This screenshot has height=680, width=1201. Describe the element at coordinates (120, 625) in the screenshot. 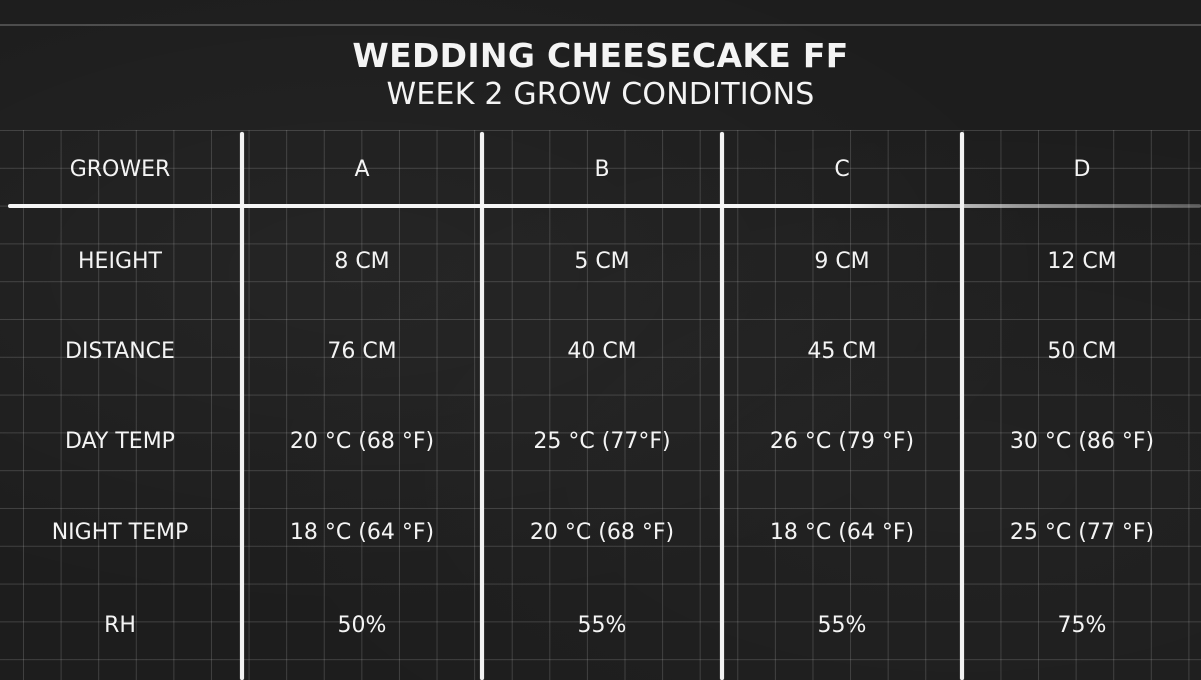

I see `row-label-rh: RH` at that location.